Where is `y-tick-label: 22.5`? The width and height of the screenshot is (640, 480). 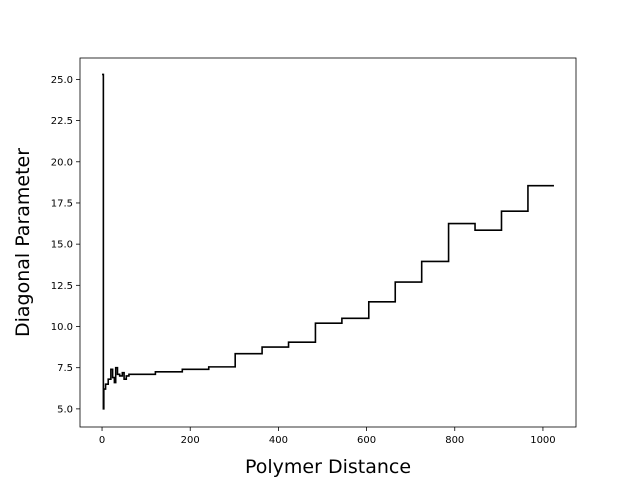 y-tick-label: 22.5 is located at coordinates (62, 121).